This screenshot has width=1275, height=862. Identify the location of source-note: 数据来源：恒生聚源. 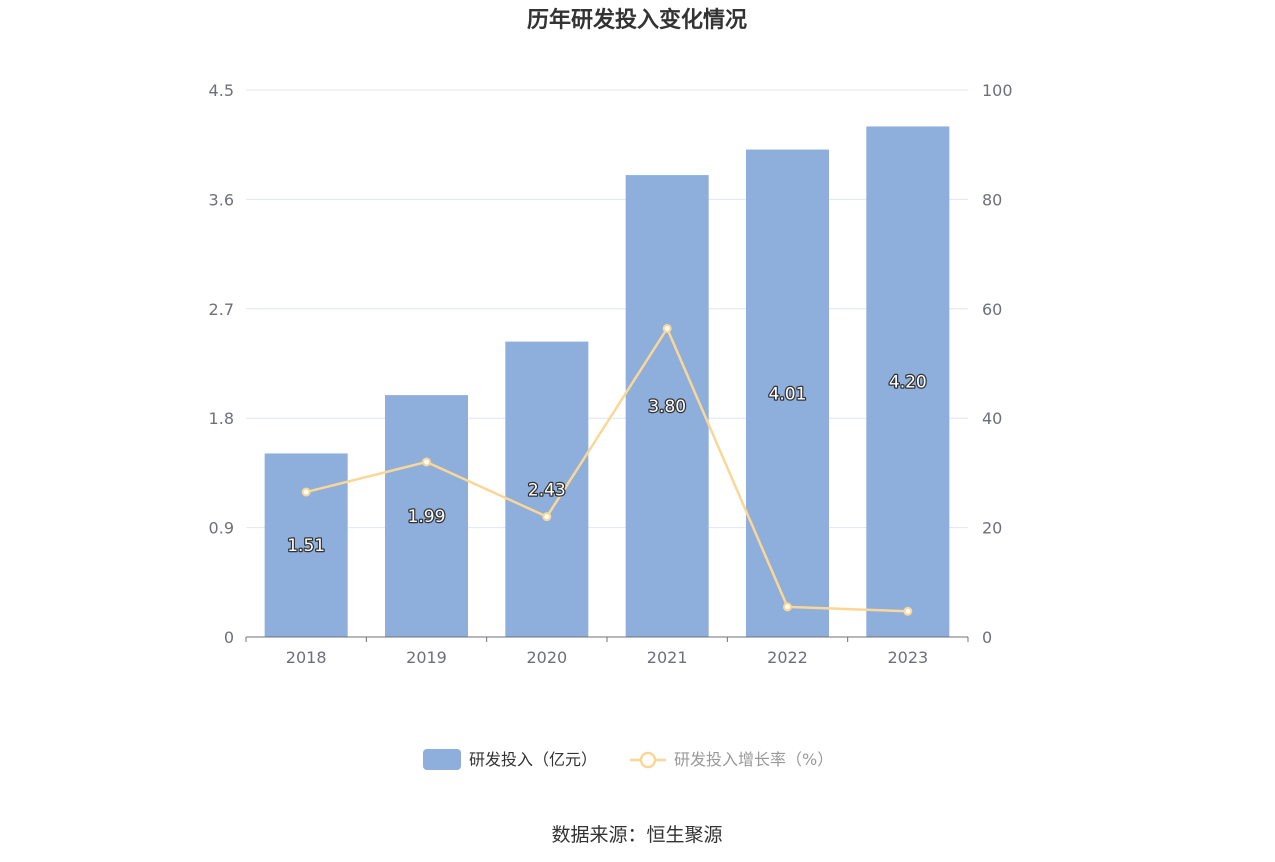
(636, 835).